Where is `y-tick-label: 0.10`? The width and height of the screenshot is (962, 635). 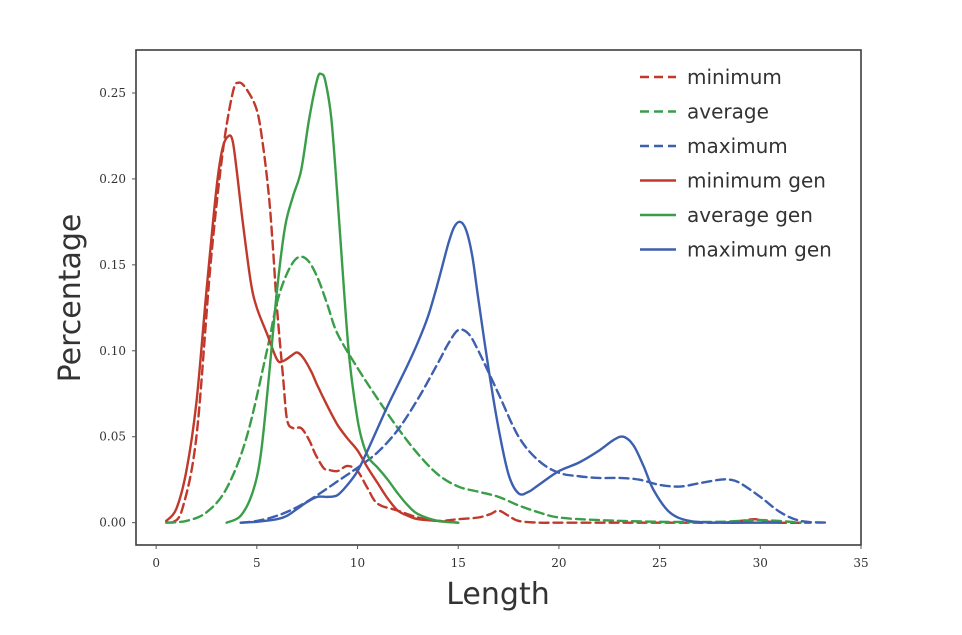 y-tick-label: 0.10 is located at coordinates (112, 351).